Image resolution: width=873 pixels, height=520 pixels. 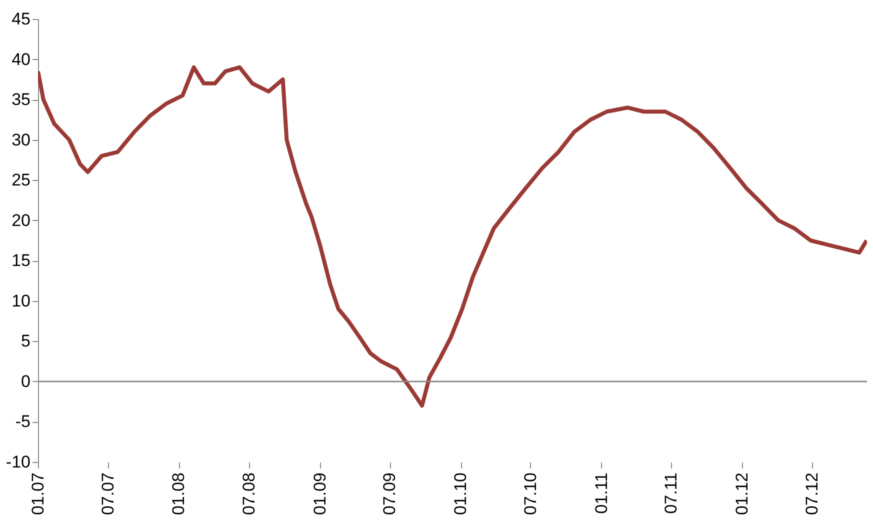 What do you see at coordinates (25, 381) in the screenshot?
I see `y-tick-label: 0` at bounding box center [25, 381].